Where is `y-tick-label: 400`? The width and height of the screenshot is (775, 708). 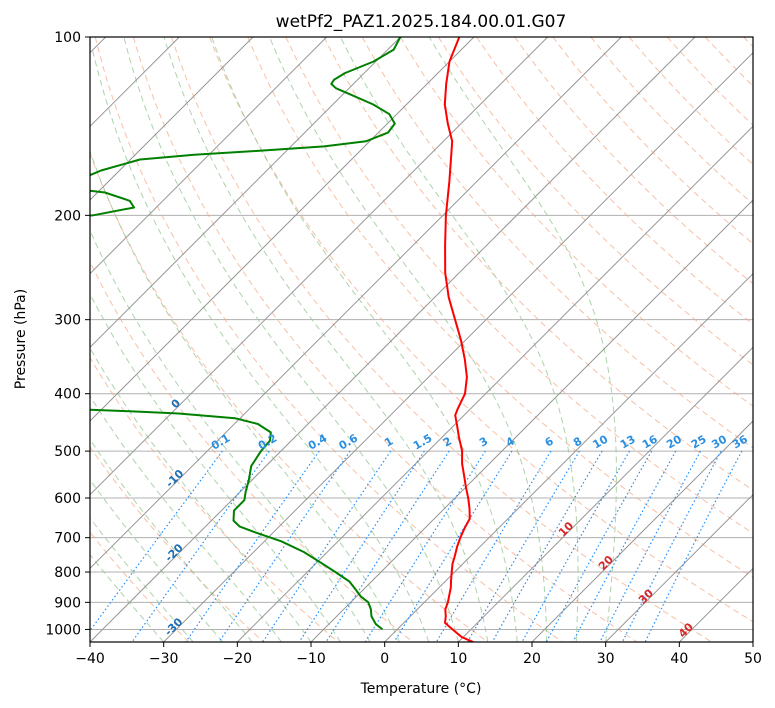 y-tick-label: 400 is located at coordinates (67, 395).